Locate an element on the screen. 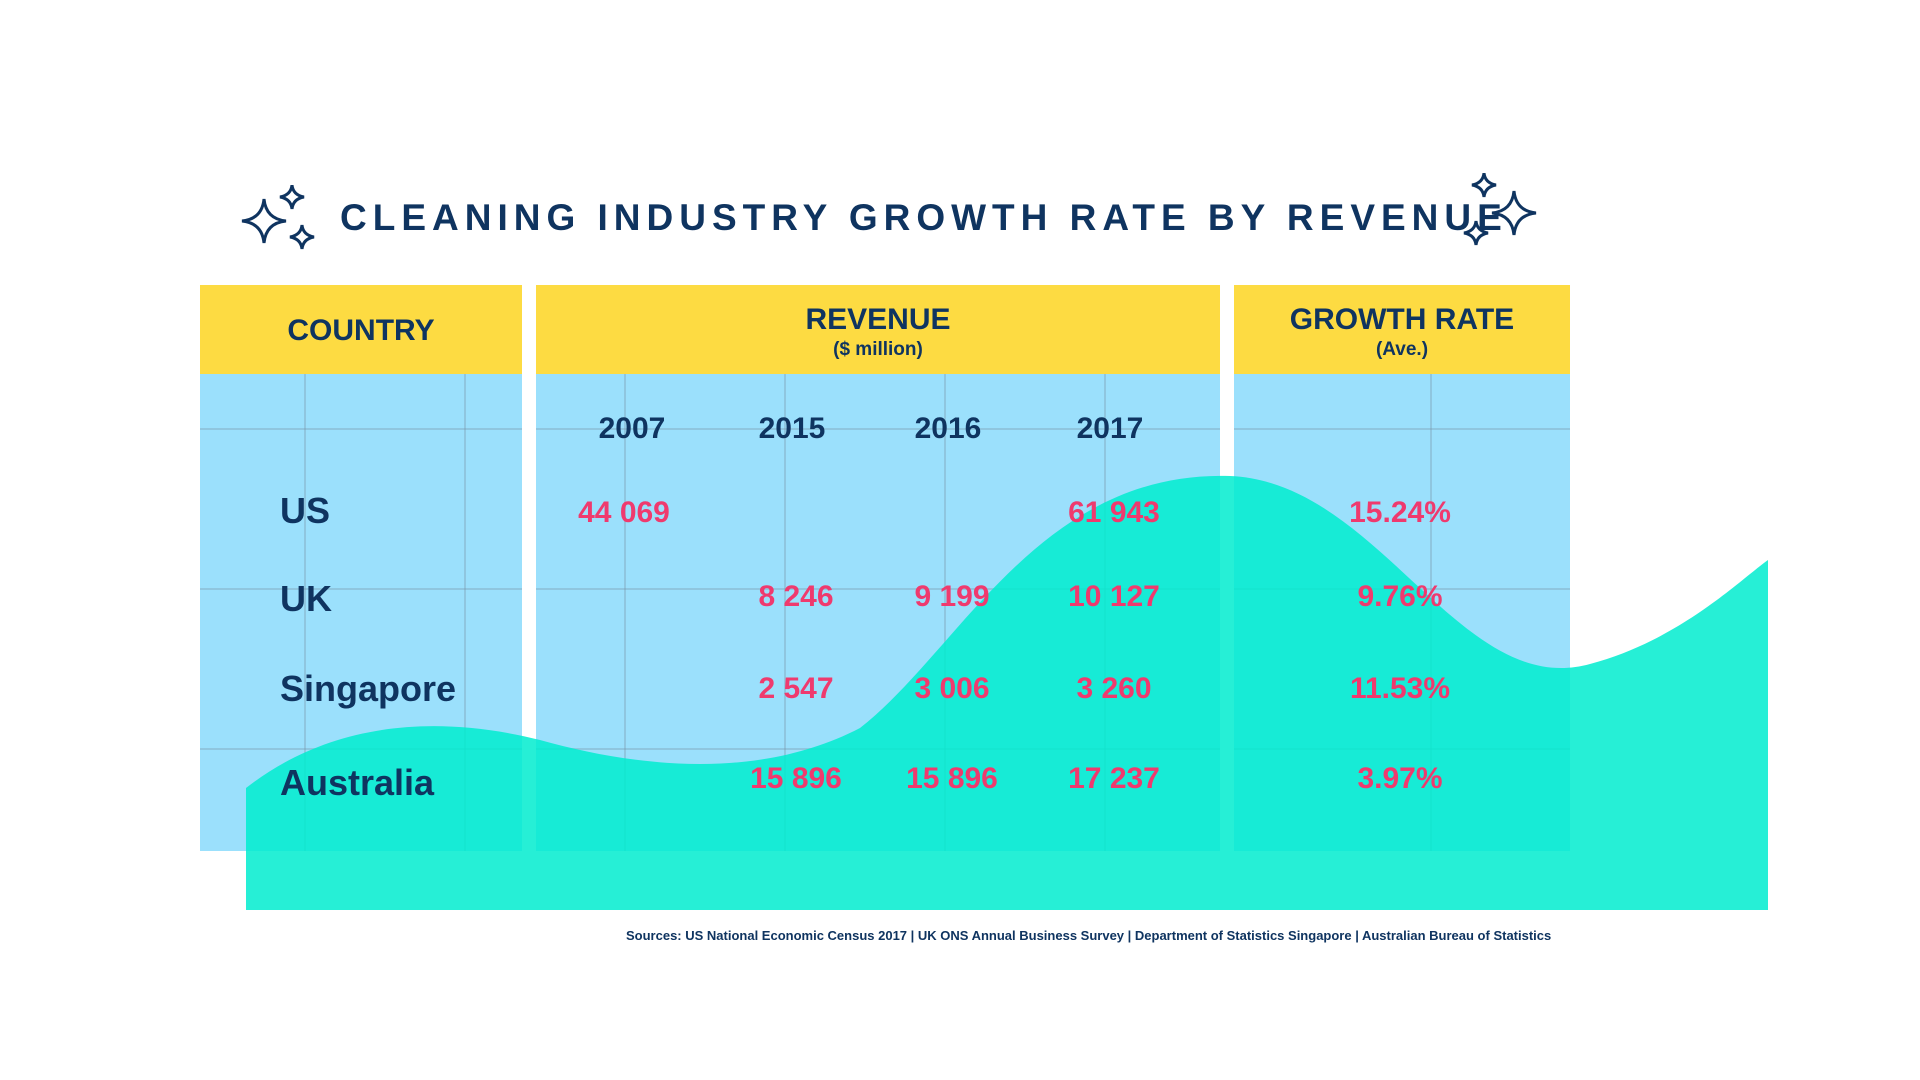 The height and width of the screenshot is (1080, 1920). country-header-label: COUNTRY is located at coordinates (361, 330).